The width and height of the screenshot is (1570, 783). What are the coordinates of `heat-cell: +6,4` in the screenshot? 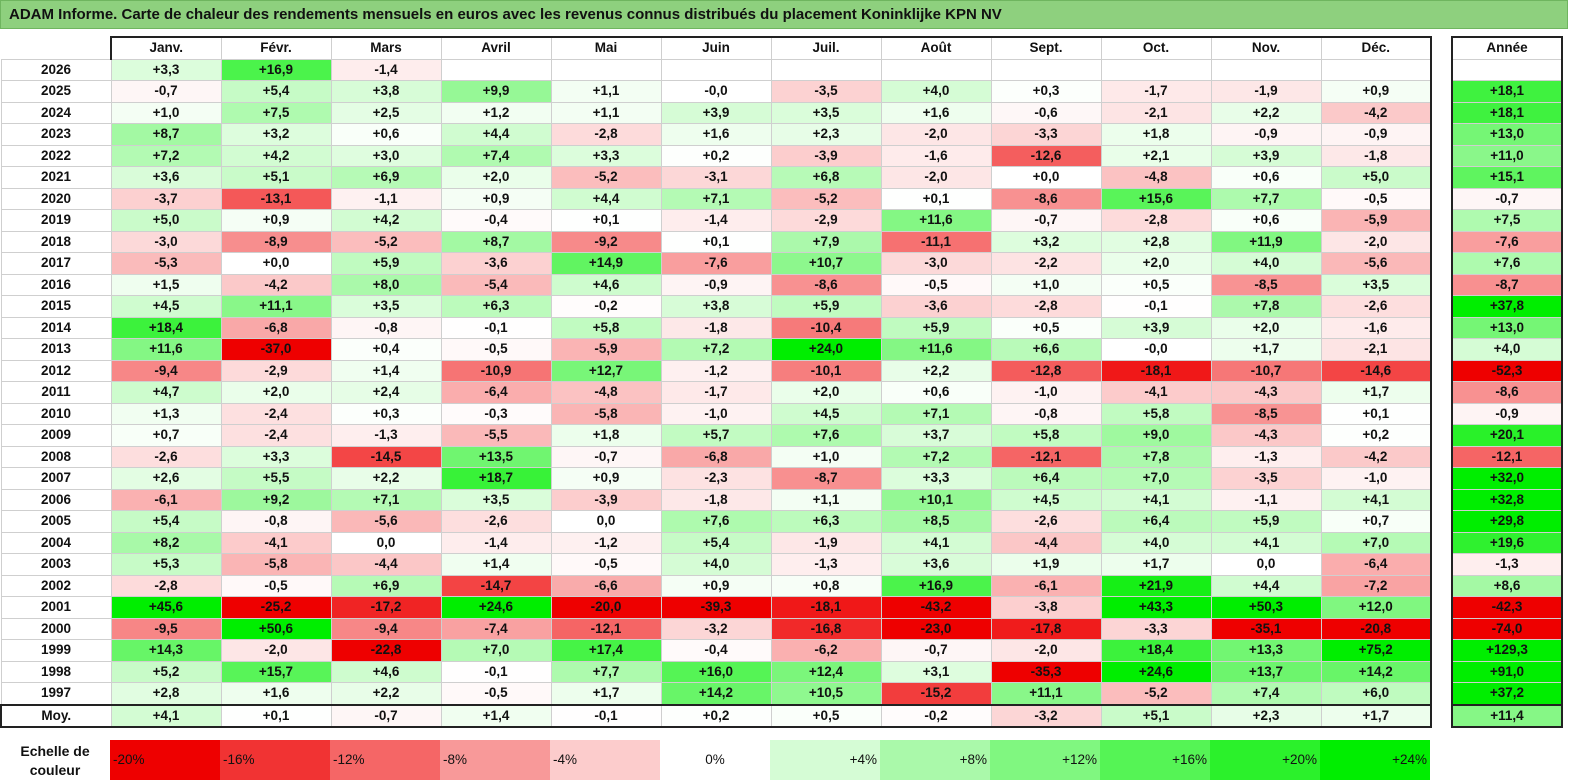 It's located at (1156, 521).